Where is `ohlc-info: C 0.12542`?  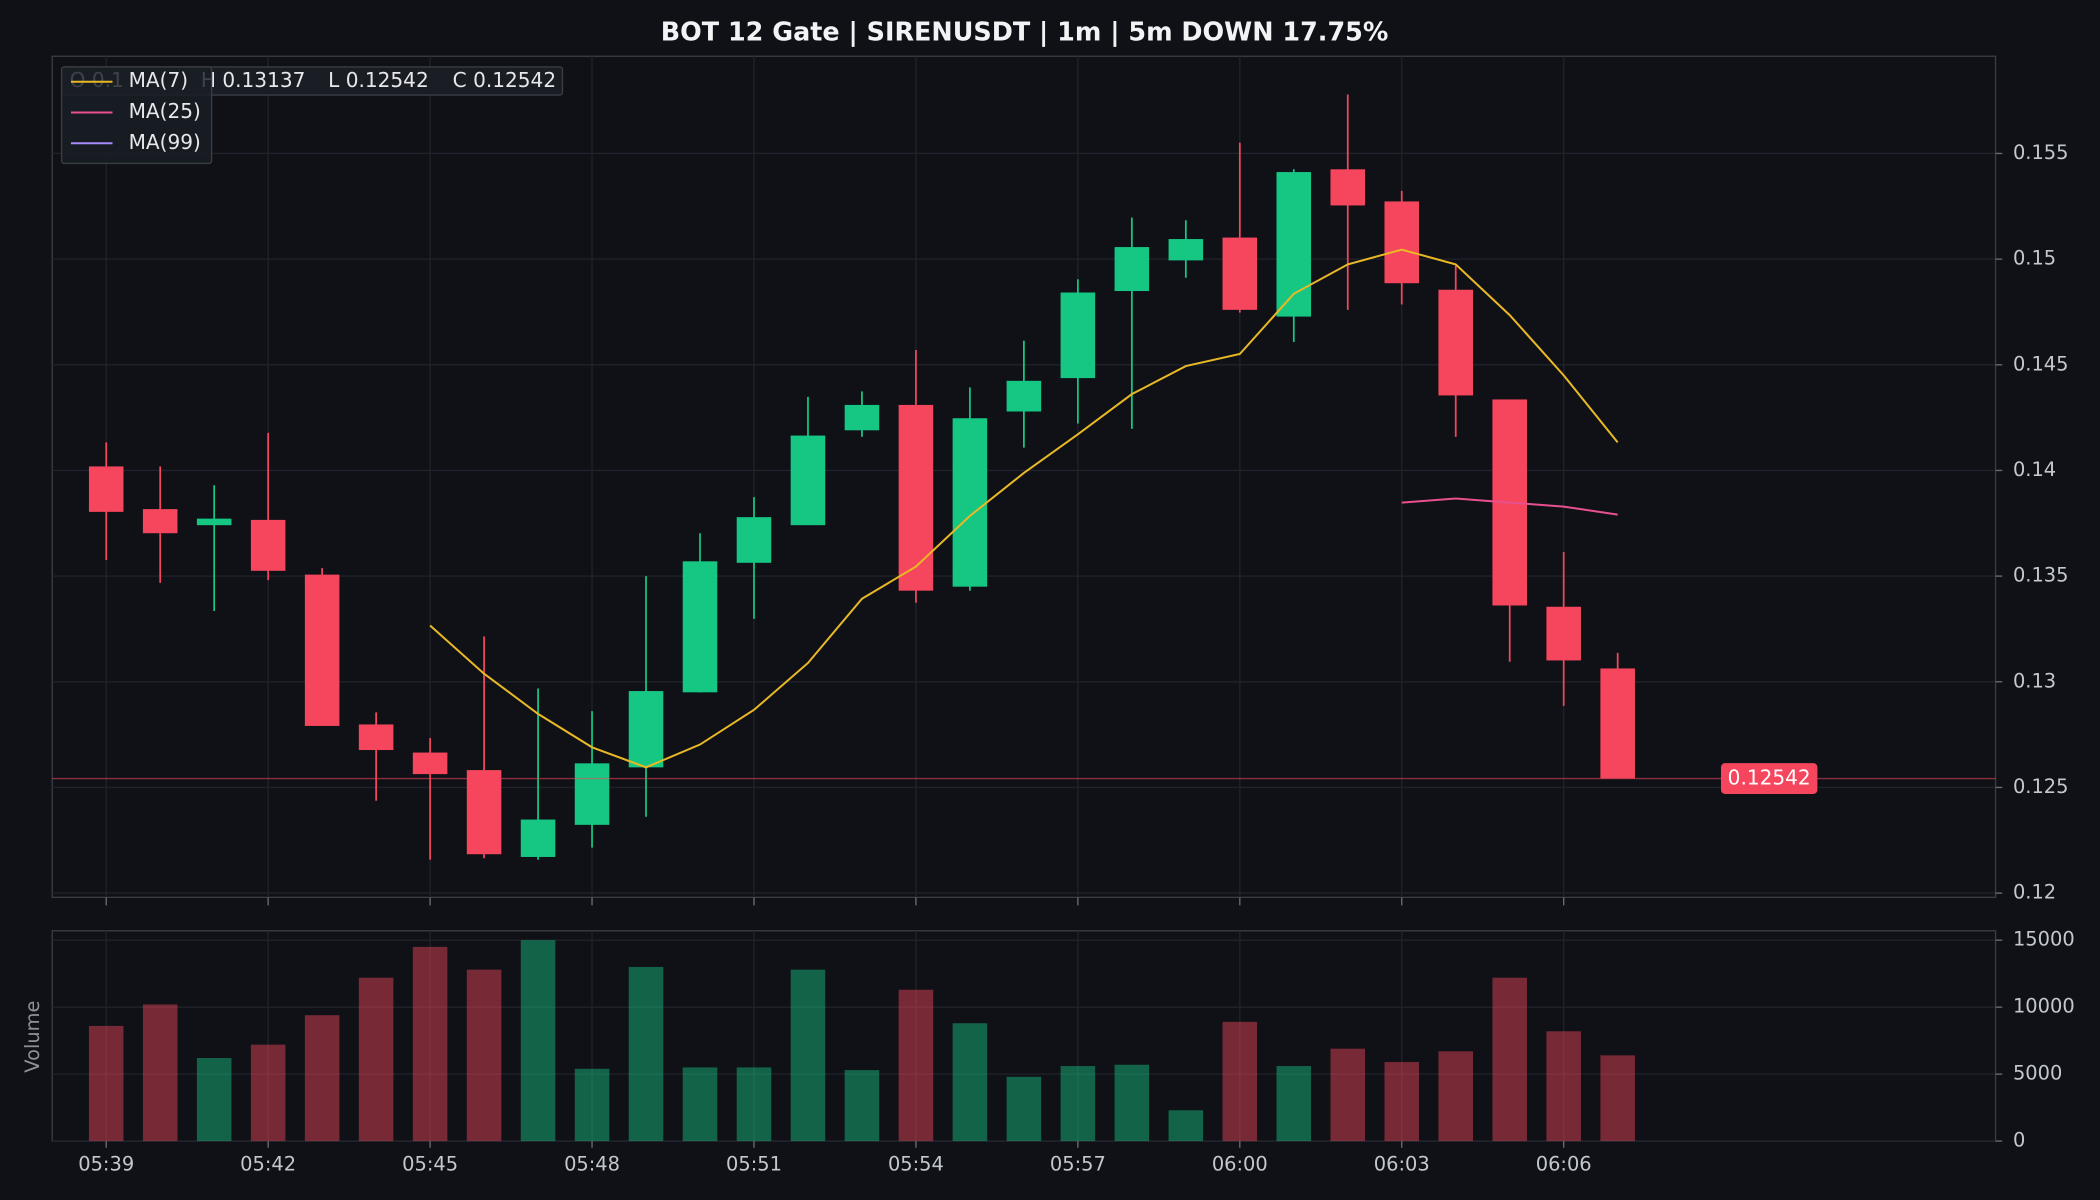 ohlc-info: C 0.12542 is located at coordinates (504, 80).